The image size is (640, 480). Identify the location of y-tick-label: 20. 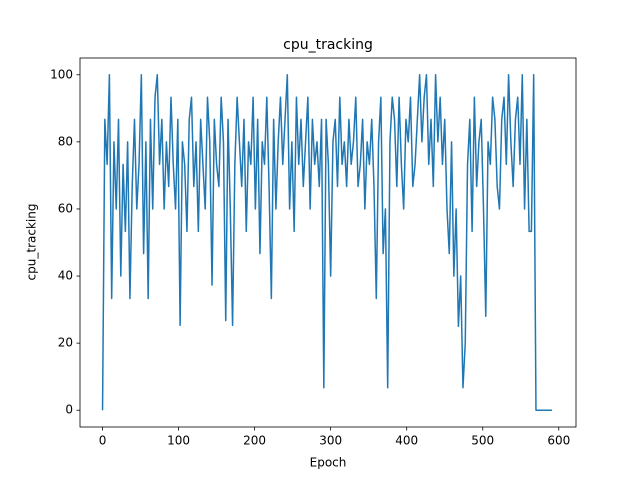
(65, 343).